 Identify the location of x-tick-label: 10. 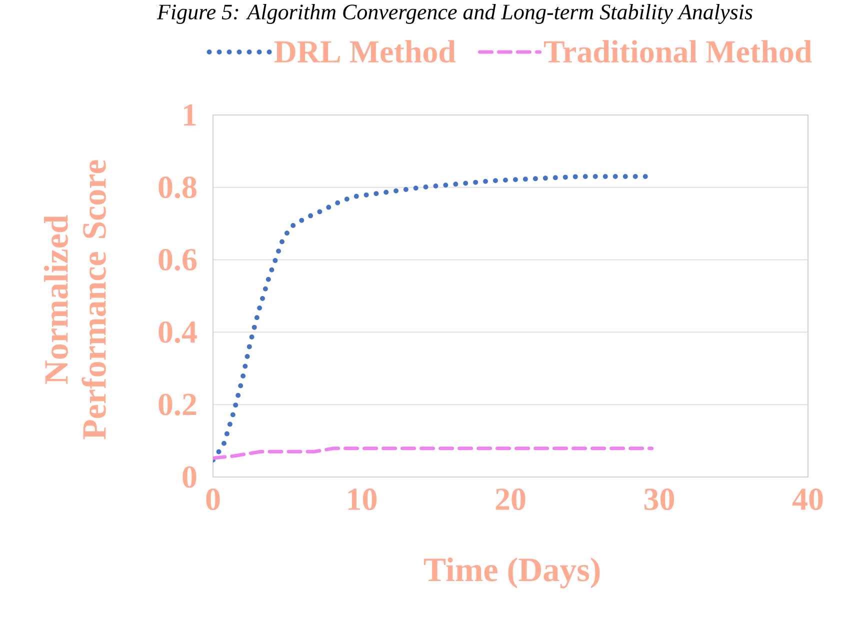
(362, 499).